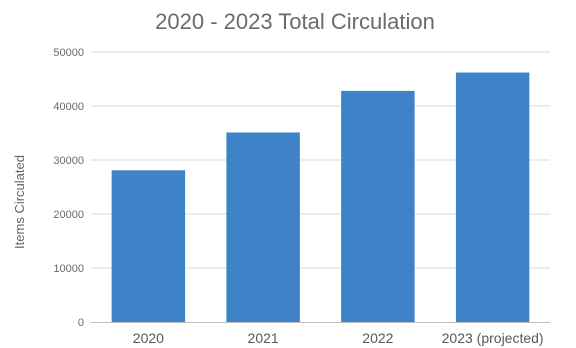  What do you see at coordinates (68, 269) in the screenshot?
I see `y-tick-label: 10000` at bounding box center [68, 269].